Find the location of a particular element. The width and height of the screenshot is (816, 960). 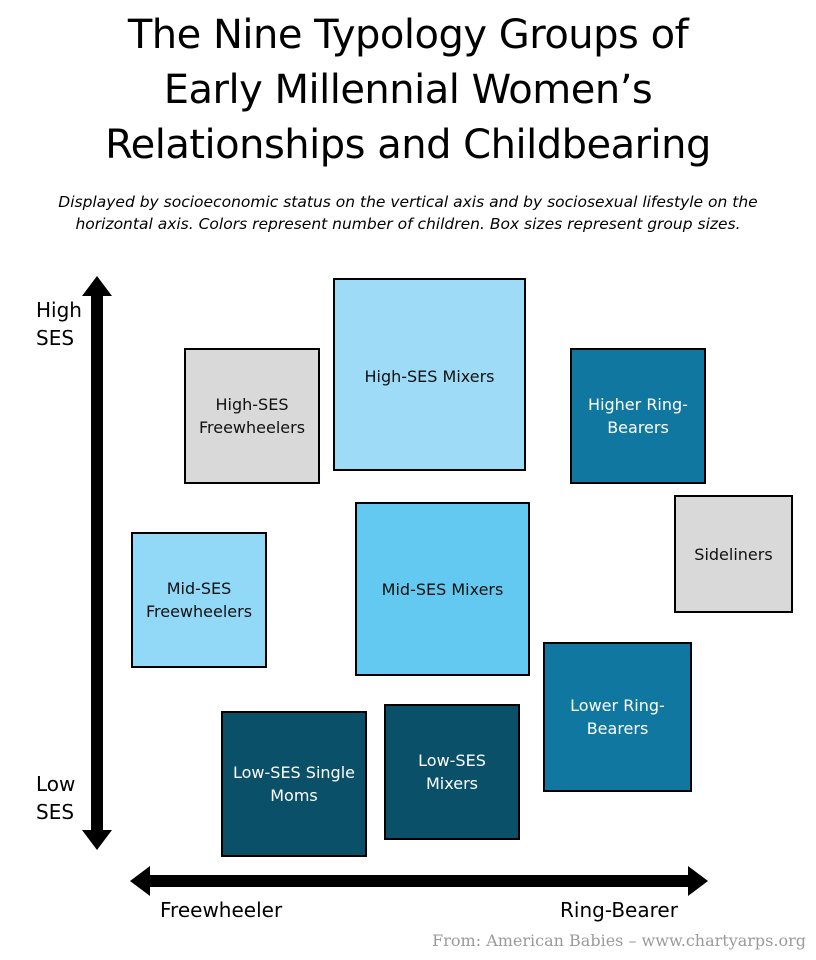

group-label-line-1: High-SES is located at coordinates (252, 404).